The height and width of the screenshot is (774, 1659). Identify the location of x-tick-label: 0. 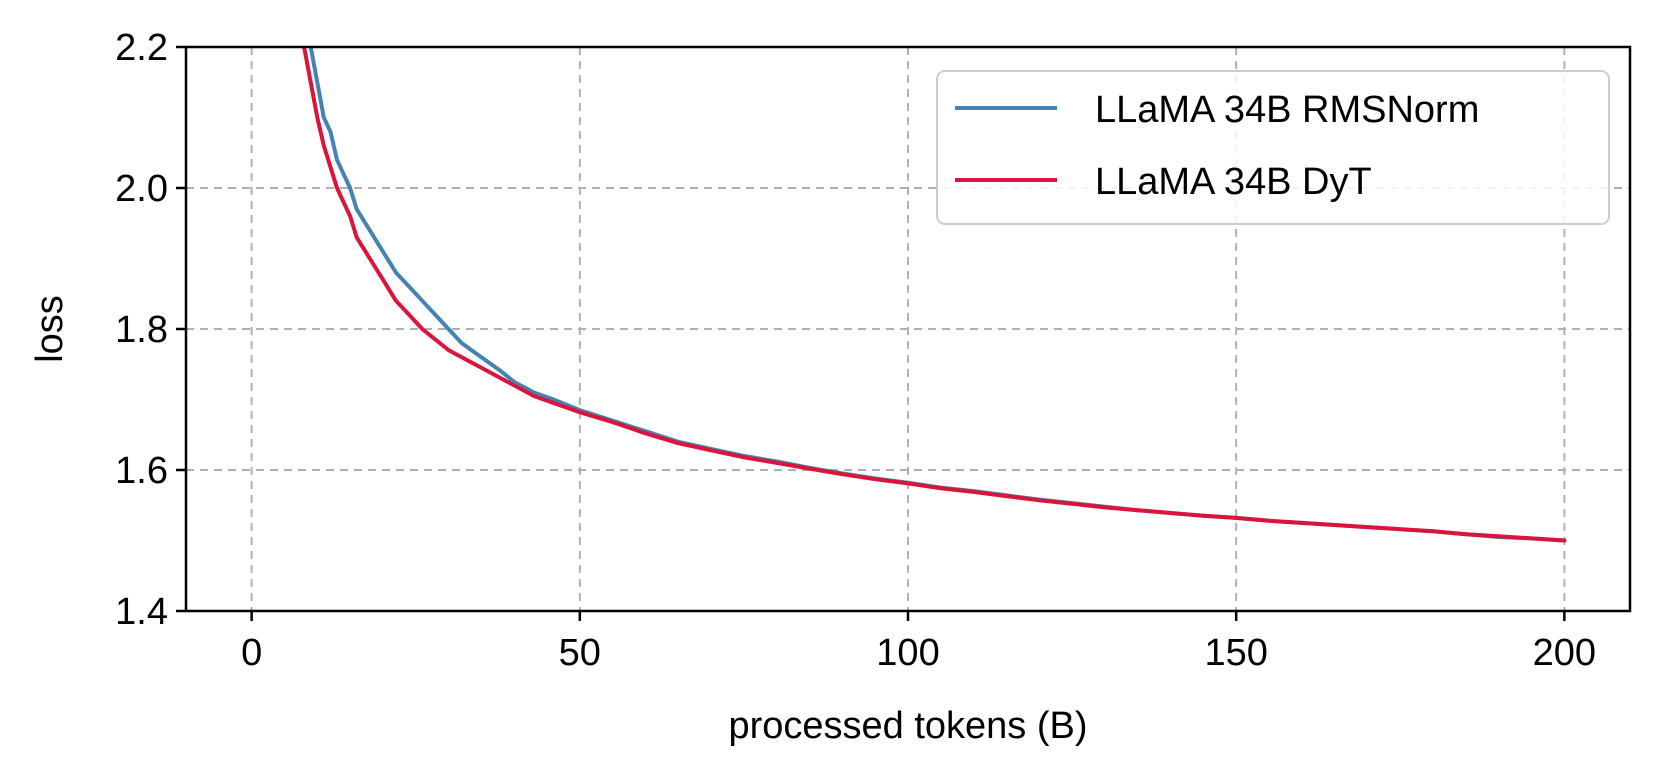
(251, 653).